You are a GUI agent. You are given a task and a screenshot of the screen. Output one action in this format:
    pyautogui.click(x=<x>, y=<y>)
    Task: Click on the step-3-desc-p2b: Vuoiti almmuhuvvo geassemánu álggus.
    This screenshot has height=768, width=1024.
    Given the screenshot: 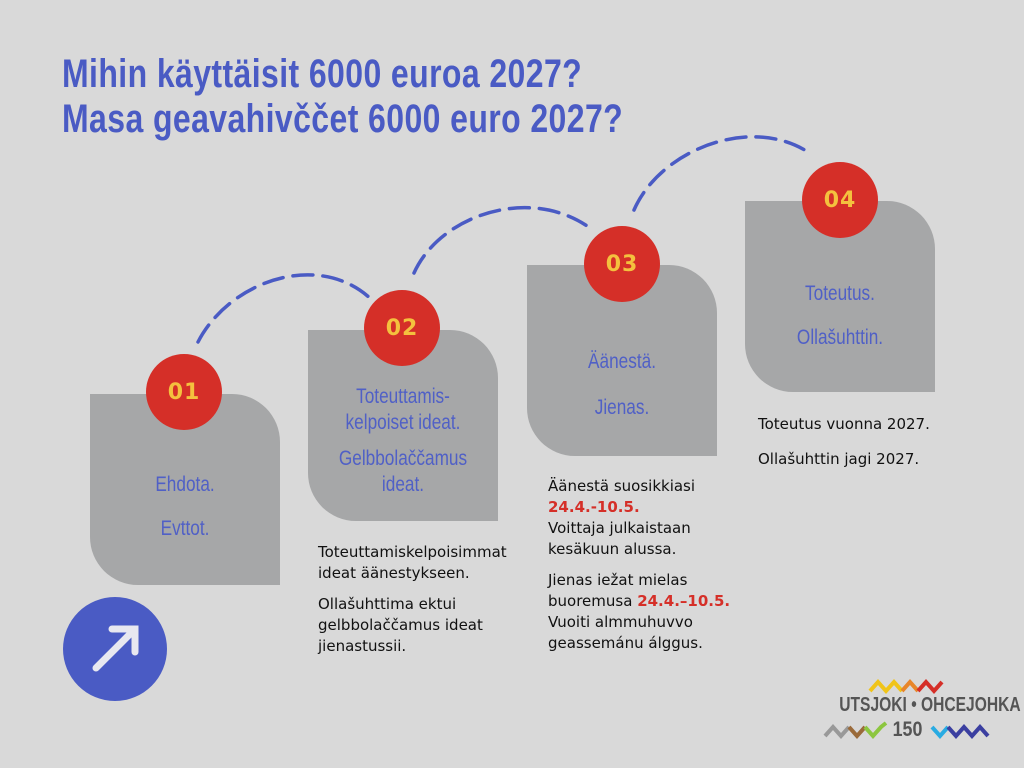 What is the action you would take?
    pyautogui.click(x=625, y=632)
    